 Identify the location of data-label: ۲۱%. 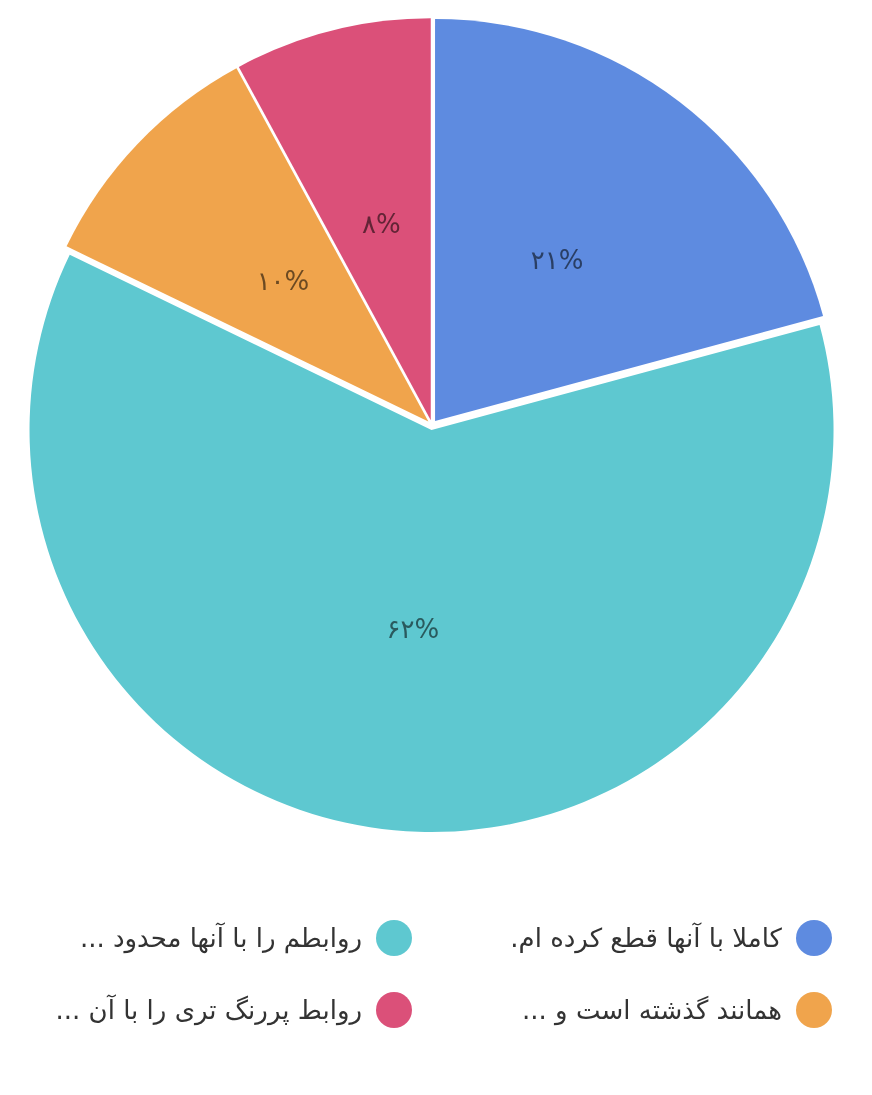
(557, 259).